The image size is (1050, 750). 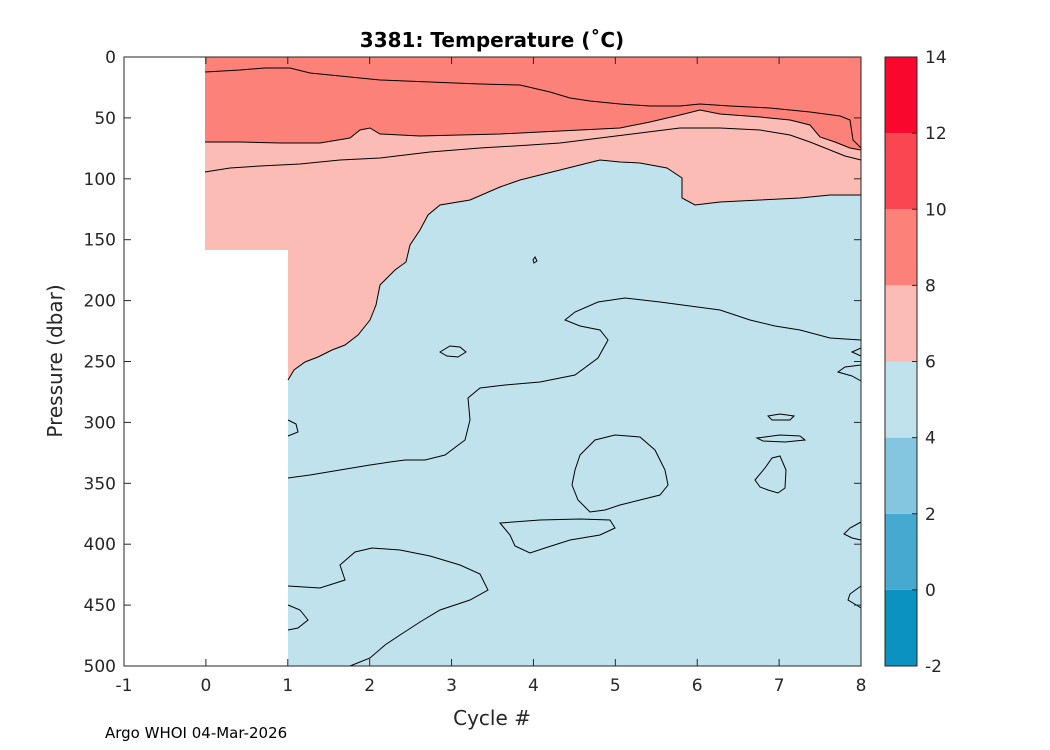 What do you see at coordinates (852, 531) in the screenshot?
I see `contour-edge-c` at bounding box center [852, 531].